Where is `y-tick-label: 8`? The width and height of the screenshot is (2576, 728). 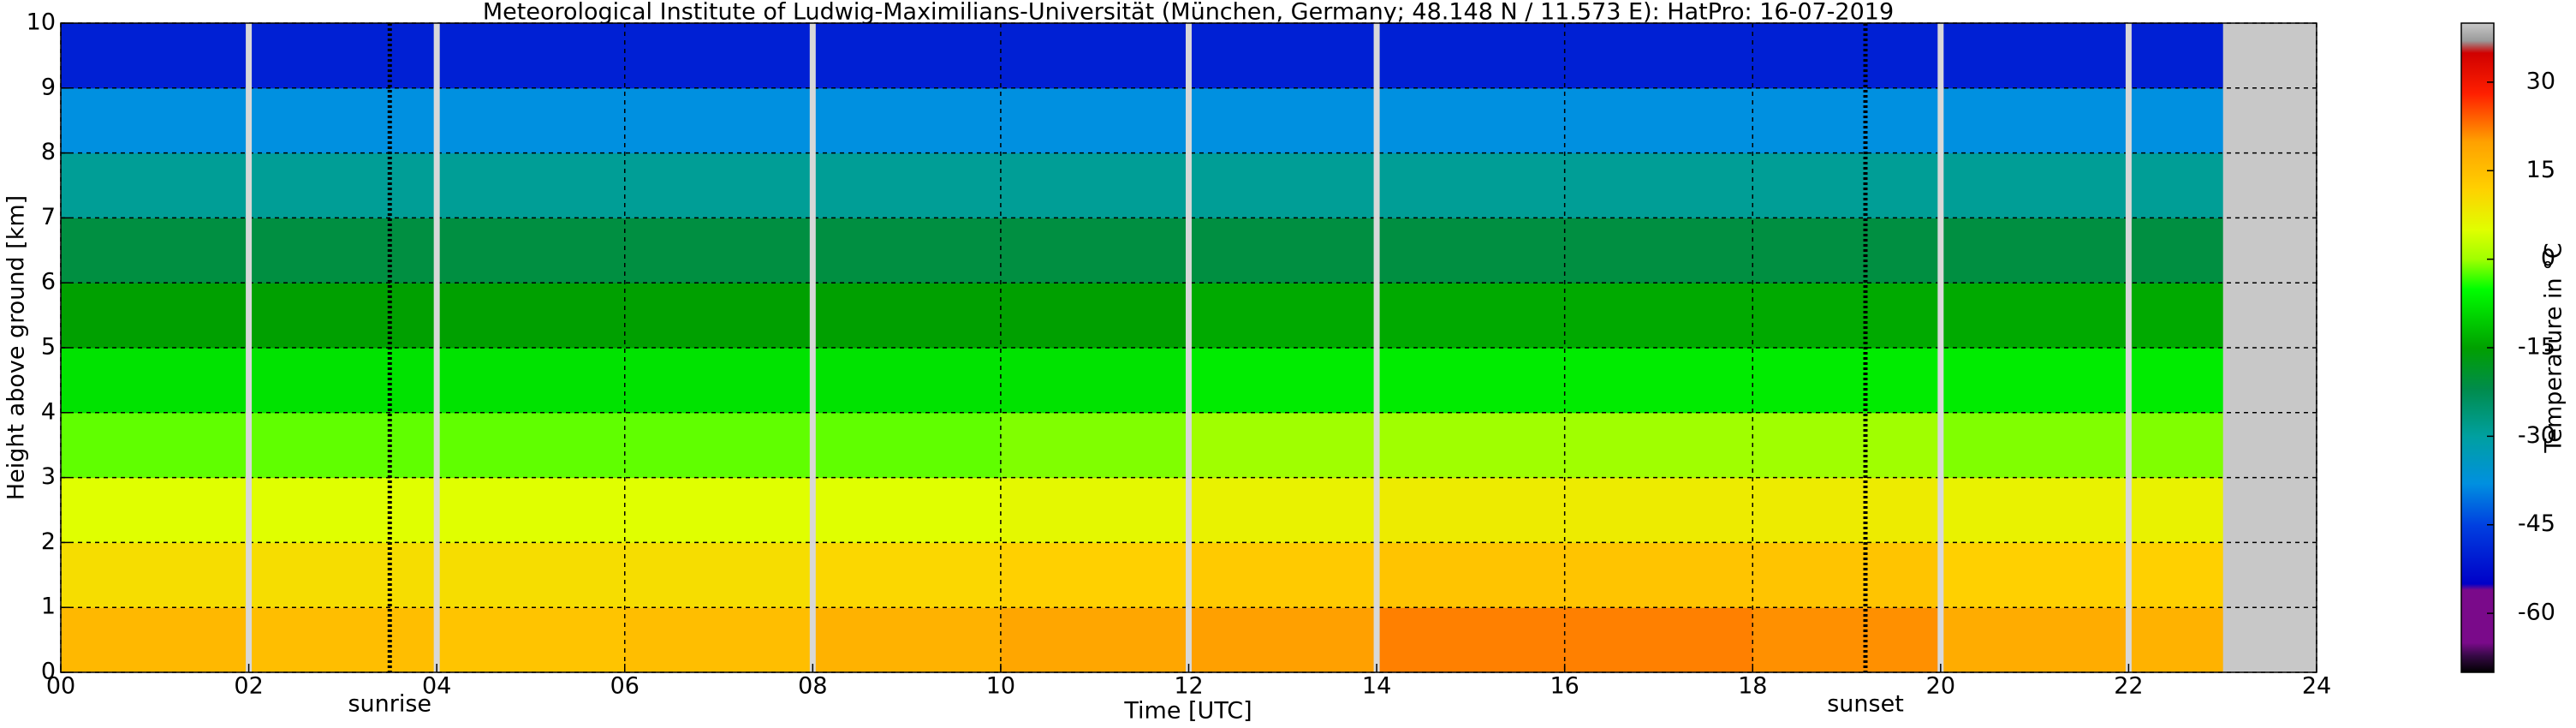
y-tick-label: 8 is located at coordinates (48, 152).